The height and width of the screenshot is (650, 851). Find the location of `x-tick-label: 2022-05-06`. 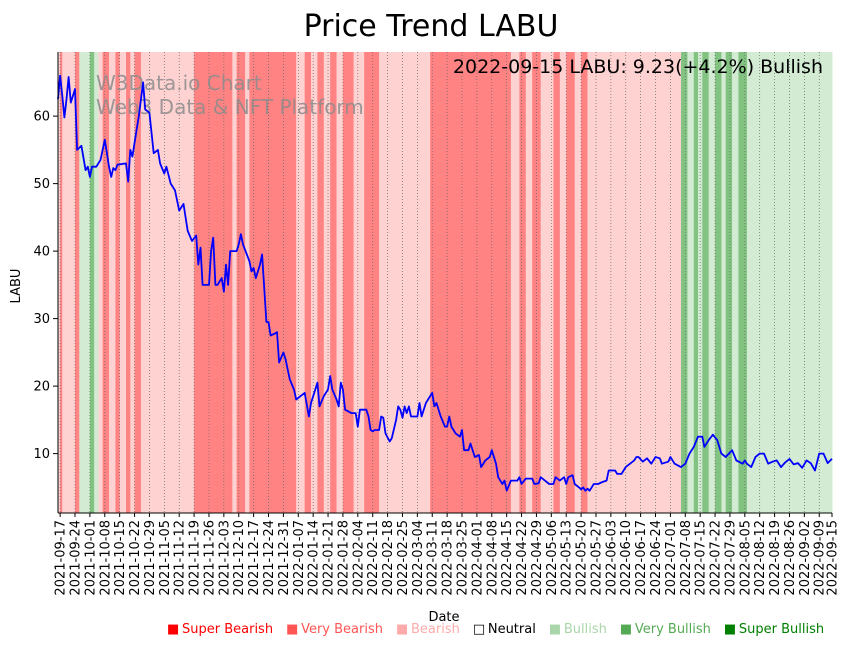

x-tick-label: 2022-05-06 is located at coordinates (552, 558).